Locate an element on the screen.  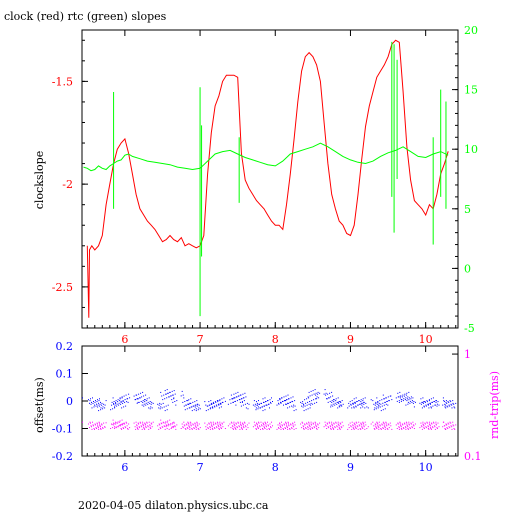
bottom-x-tick-label: 7 is located at coordinates (200, 467).